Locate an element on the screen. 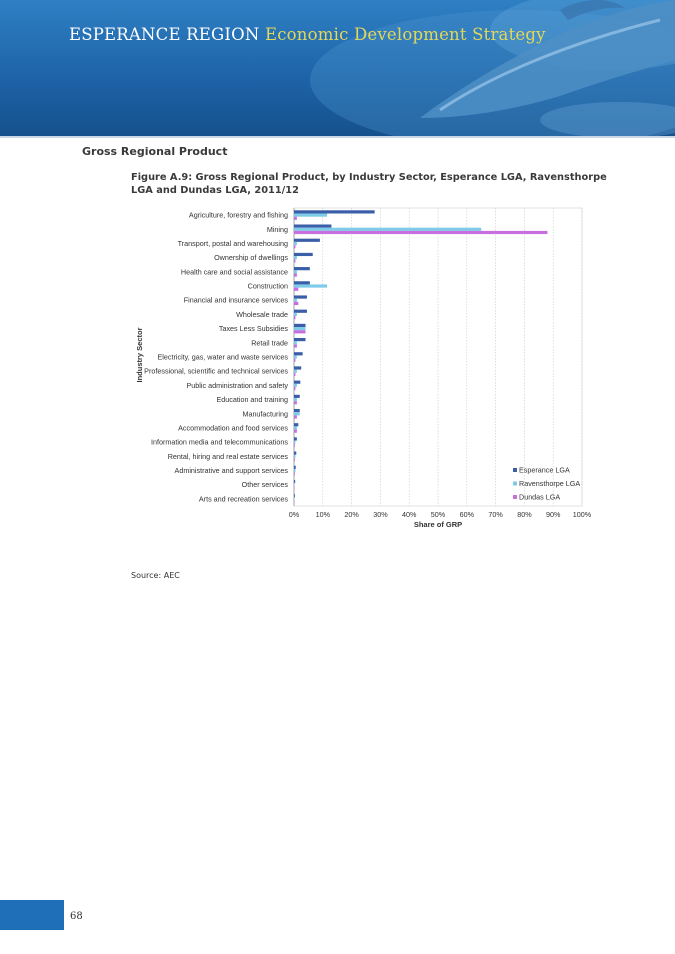 This screenshot has width=675, height=954. page-tab is located at coordinates (32, 915).